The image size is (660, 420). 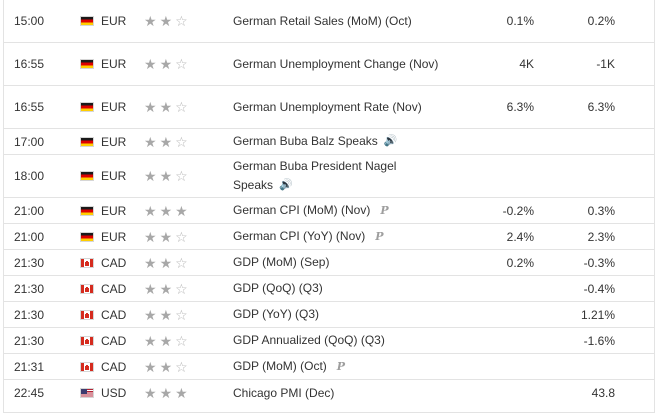 I want to click on event-name-link: German CPI (YoY) (Nov), so click(x=299, y=236).